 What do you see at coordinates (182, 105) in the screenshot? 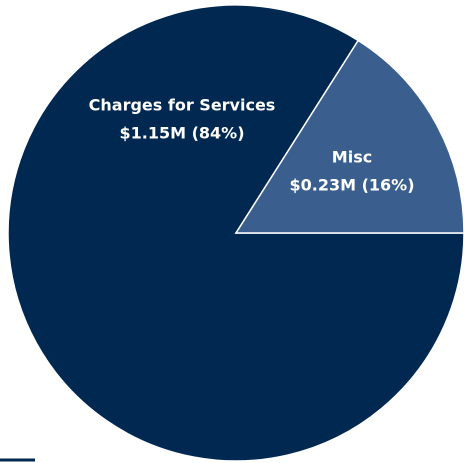
I see `slice-label: Charges for Services` at bounding box center [182, 105].